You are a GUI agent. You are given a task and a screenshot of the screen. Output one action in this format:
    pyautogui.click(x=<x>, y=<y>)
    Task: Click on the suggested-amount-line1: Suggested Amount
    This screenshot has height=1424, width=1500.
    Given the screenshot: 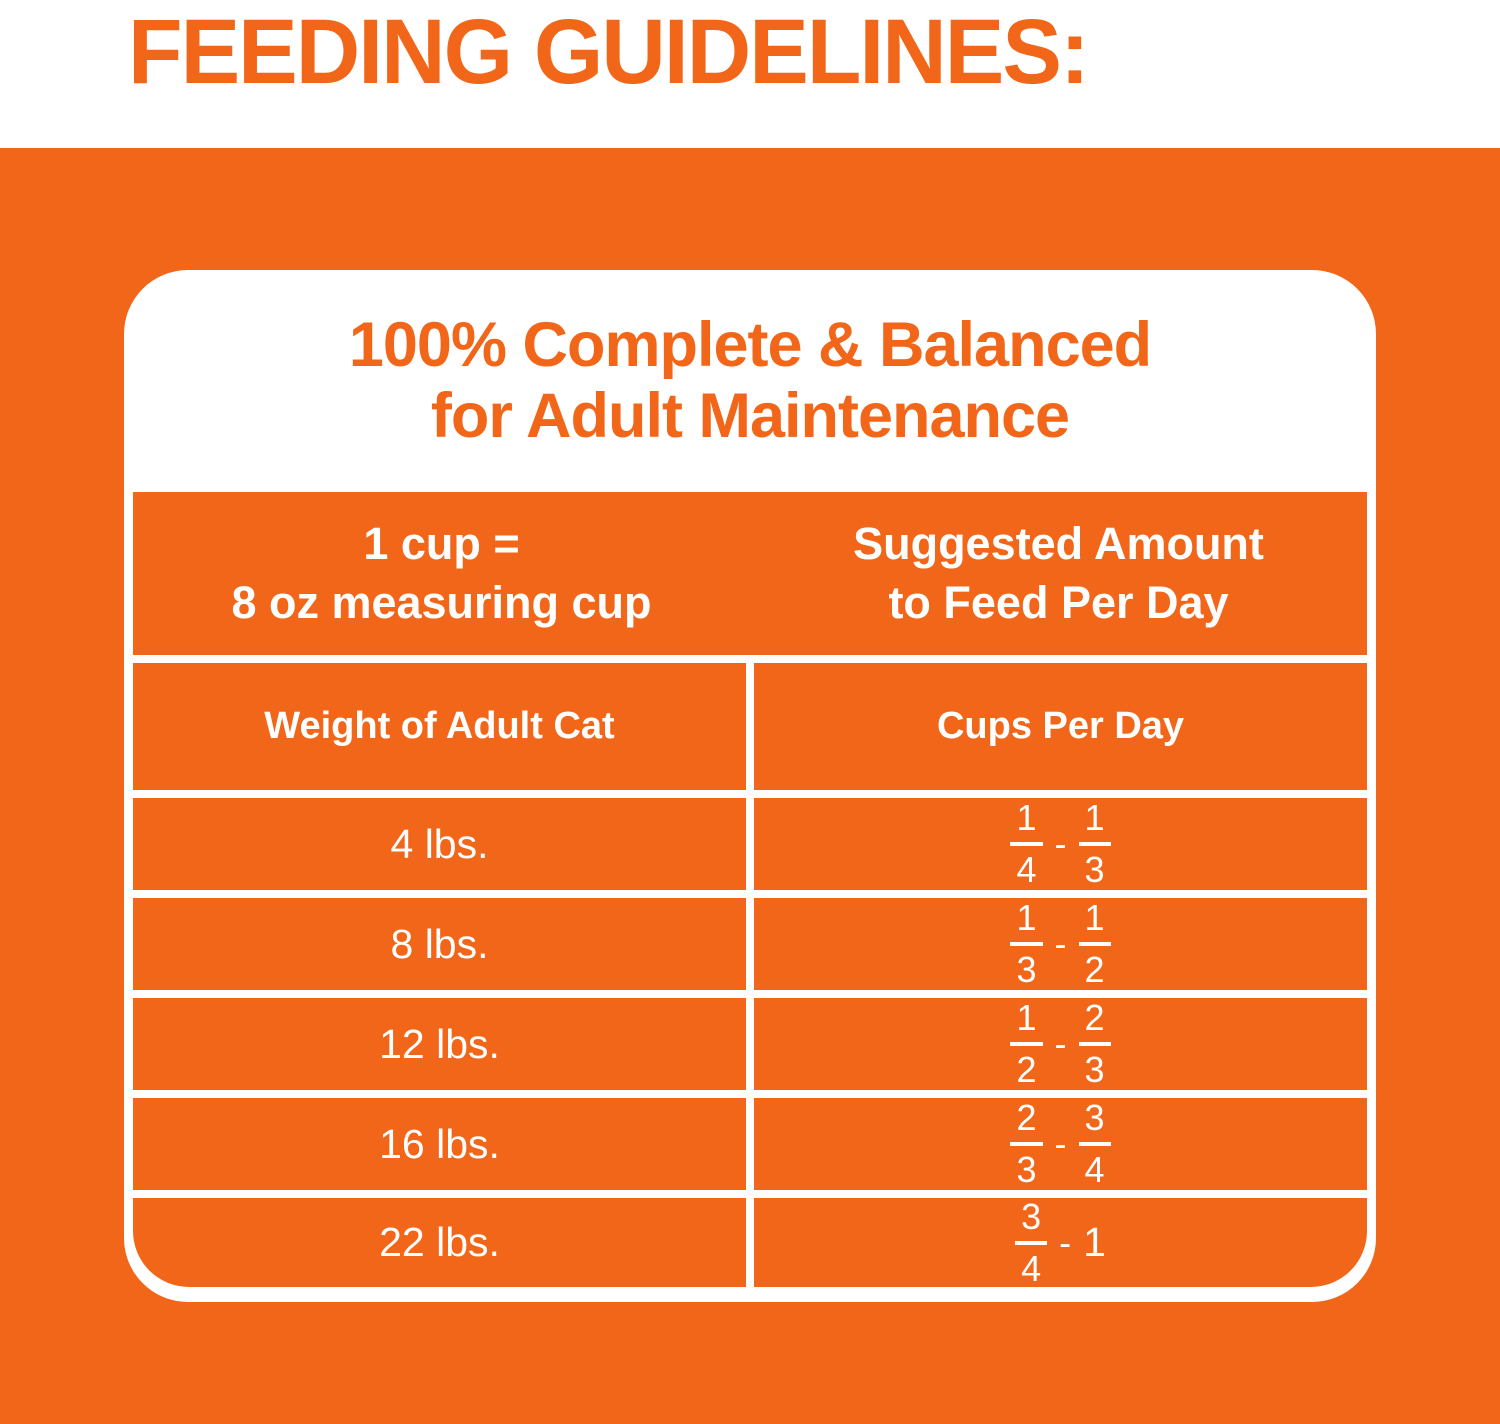 What is the action you would take?
    pyautogui.click(x=1058, y=543)
    